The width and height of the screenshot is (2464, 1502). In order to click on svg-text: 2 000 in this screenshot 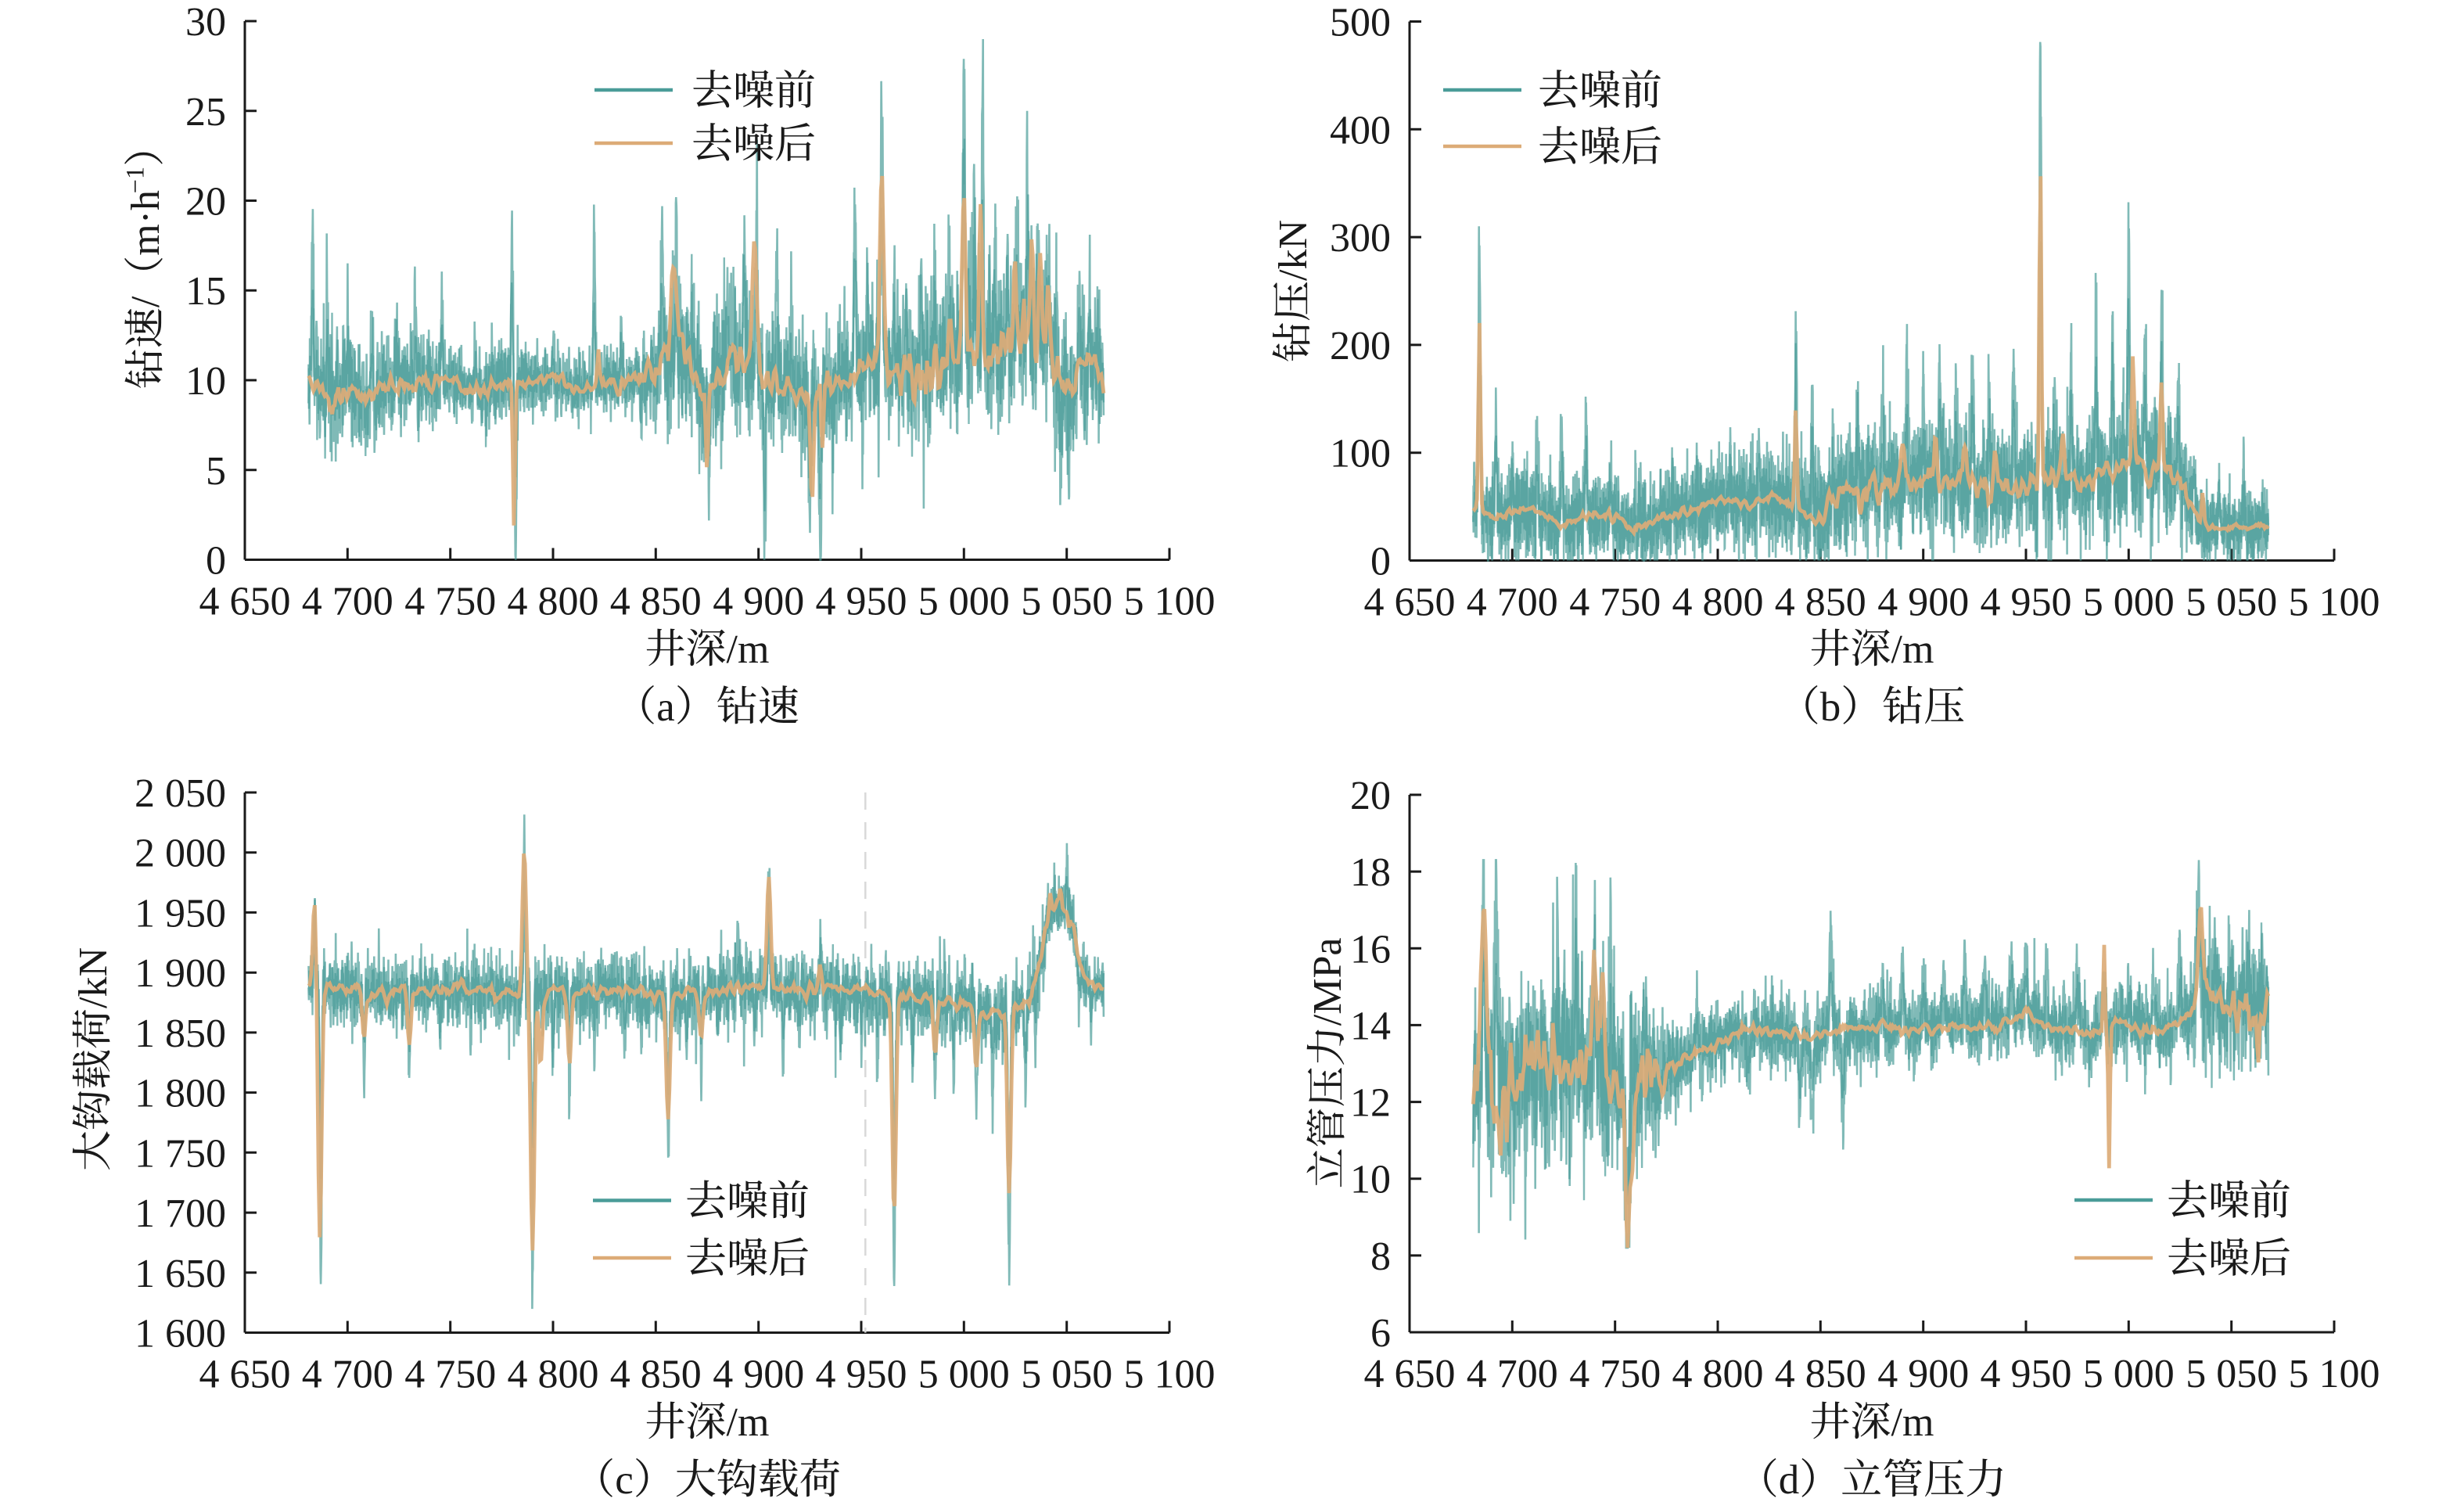, I will do `click(180, 854)`.